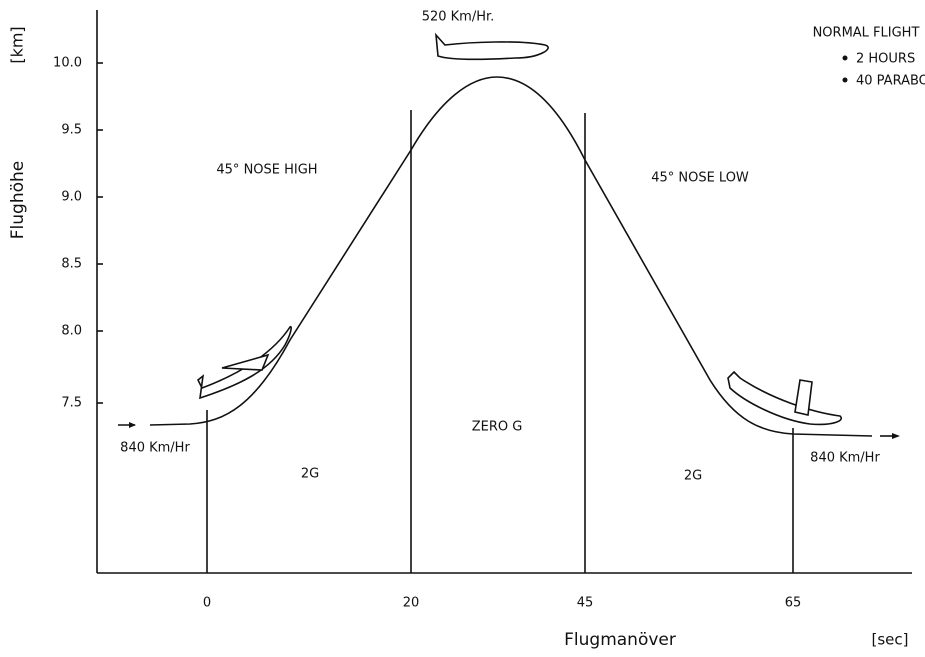  Describe the element at coordinates (890, 81) in the screenshot. I see `legend-item: 40 PARABOLAS` at that location.